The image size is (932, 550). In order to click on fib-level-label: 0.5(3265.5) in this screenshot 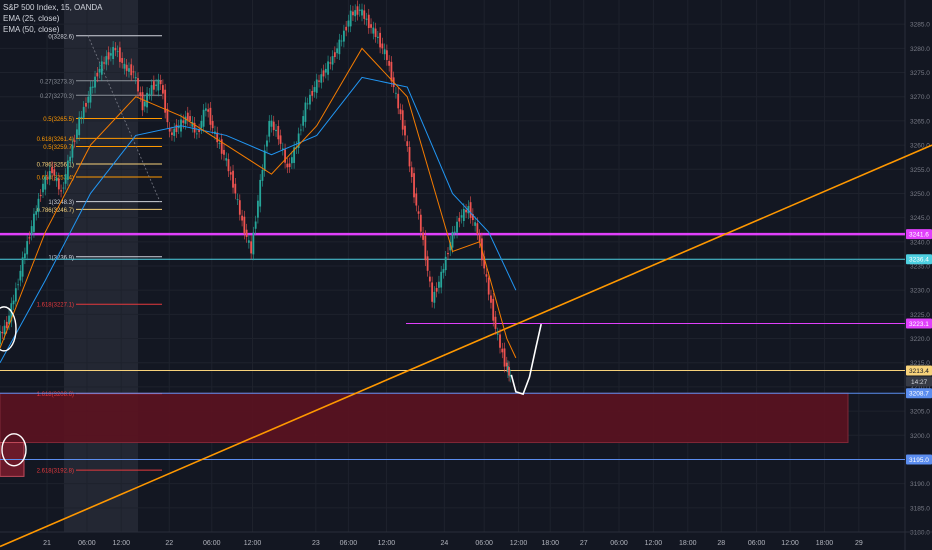, I will do `click(58, 120)`.